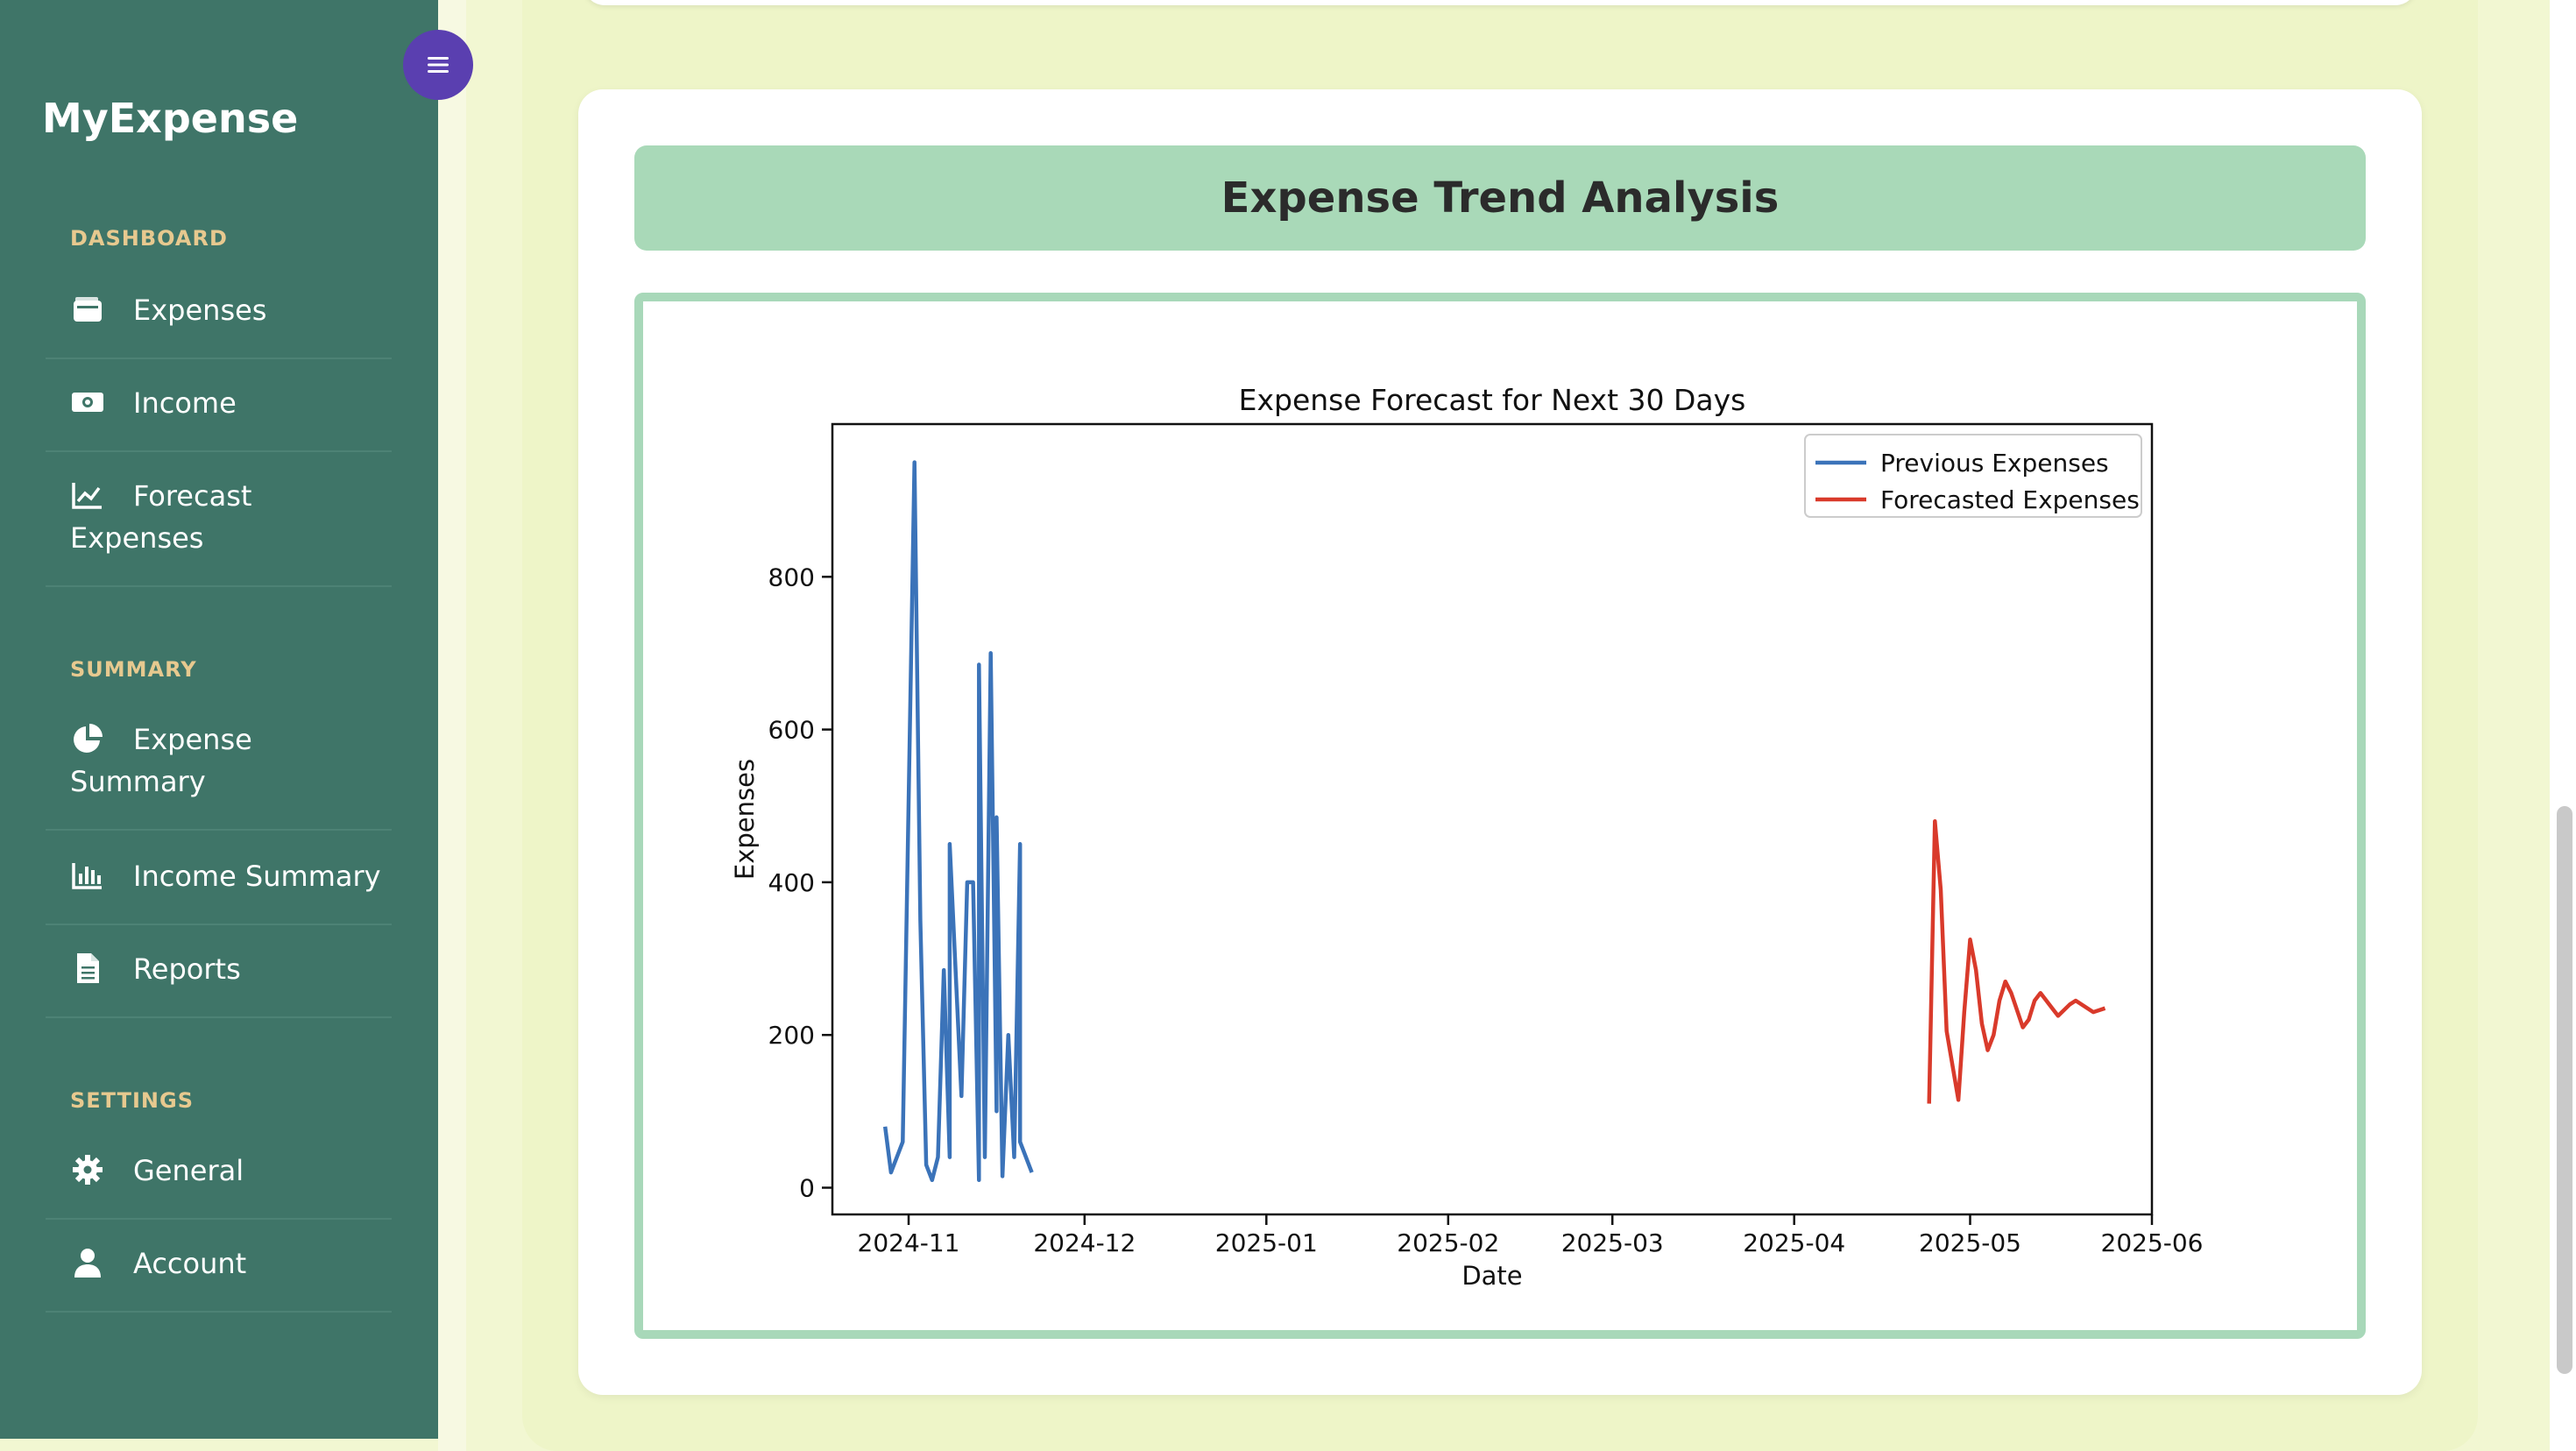 This screenshot has width=2576, height=1451. What do you see at coordinates (88, 968) in the screenshot?
I see `file-icon` at bounding box center [88, 968].